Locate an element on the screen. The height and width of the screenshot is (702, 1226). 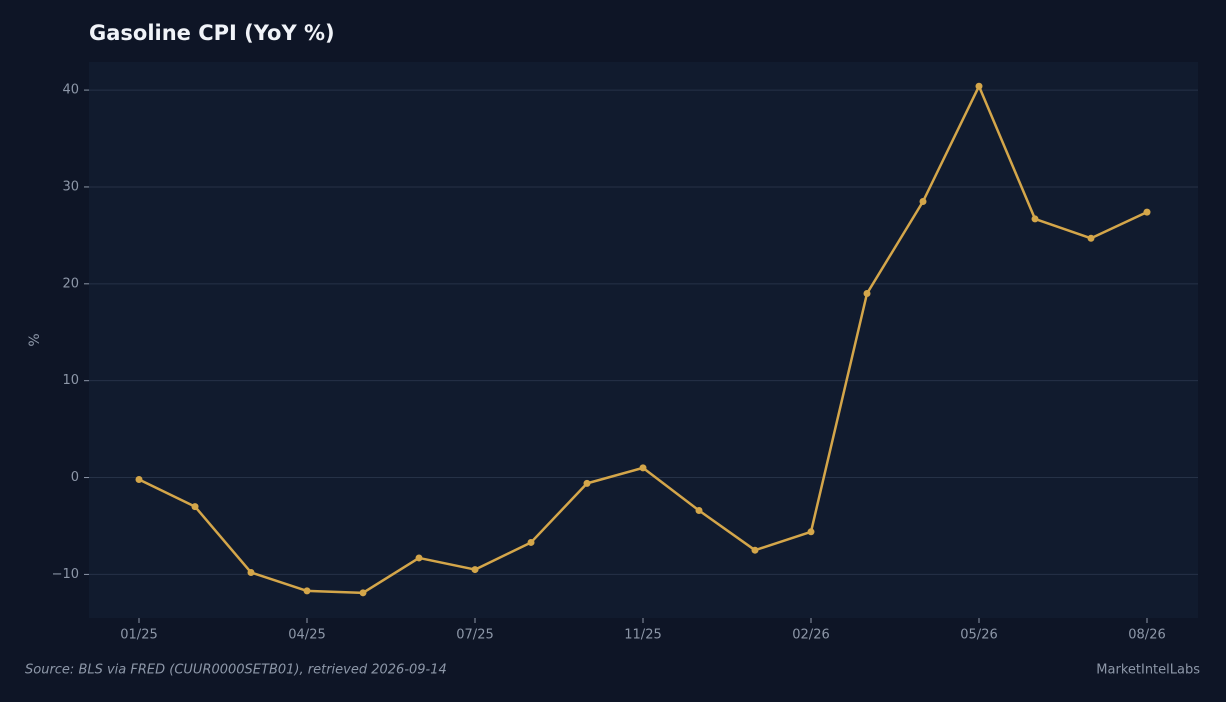
x-tick-label: 04/25 is located at coordinates (306, 635).